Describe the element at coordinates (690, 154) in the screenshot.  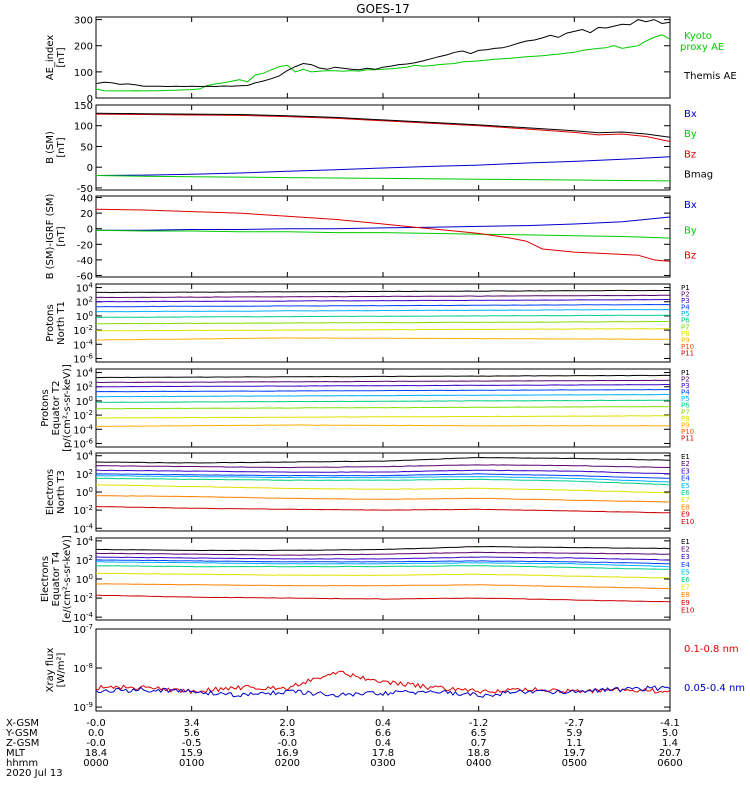
I see `legend-entry: Bz` at that location.